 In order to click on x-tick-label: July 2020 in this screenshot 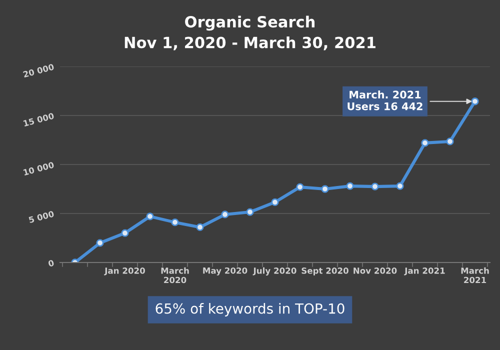, I will do `click(274, 271)`.